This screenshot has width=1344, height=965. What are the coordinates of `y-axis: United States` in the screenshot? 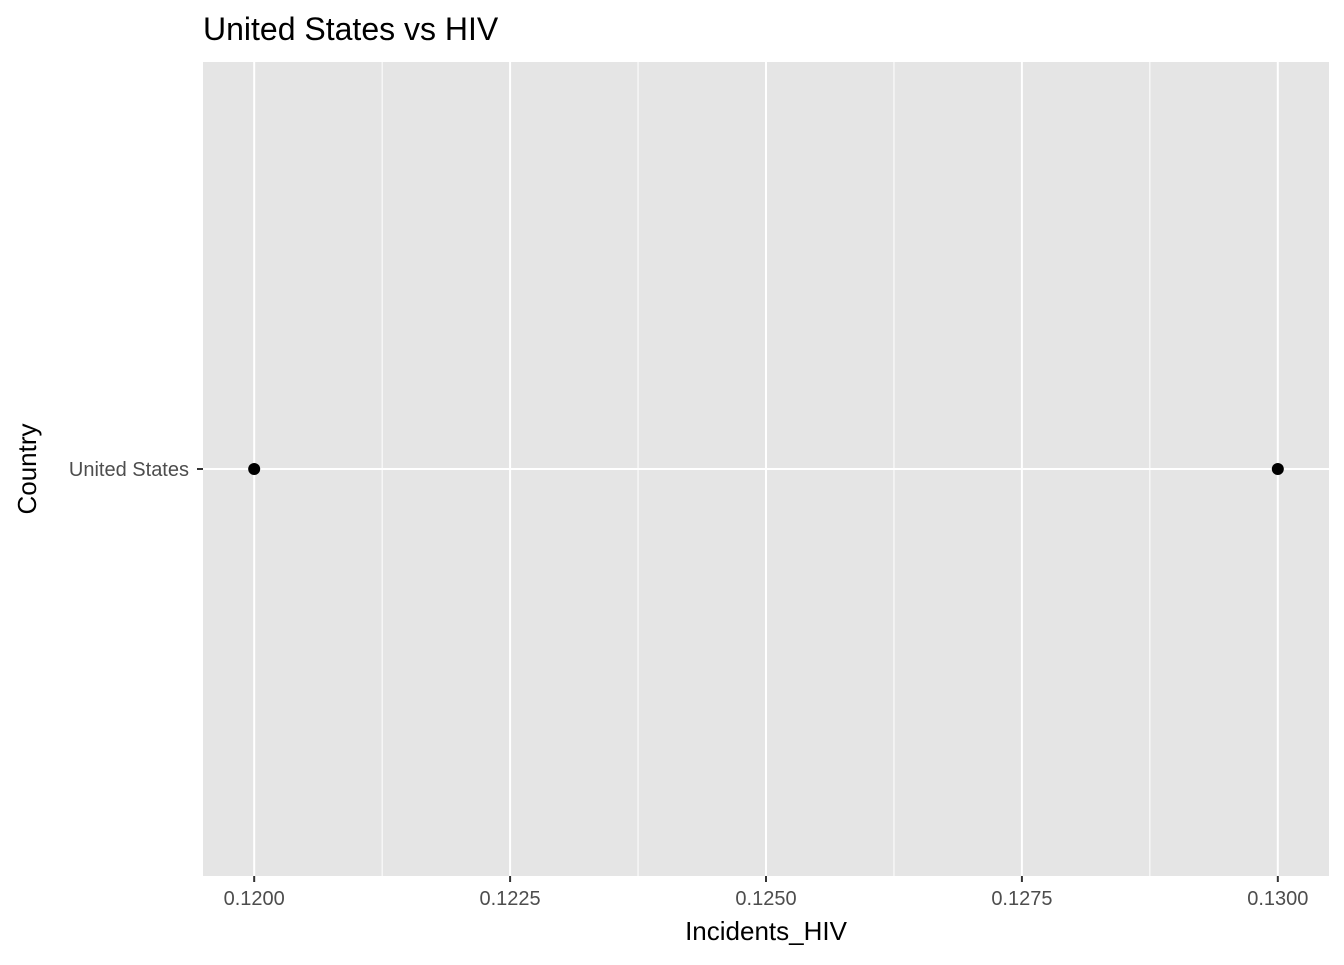 It's located at (136, 470).